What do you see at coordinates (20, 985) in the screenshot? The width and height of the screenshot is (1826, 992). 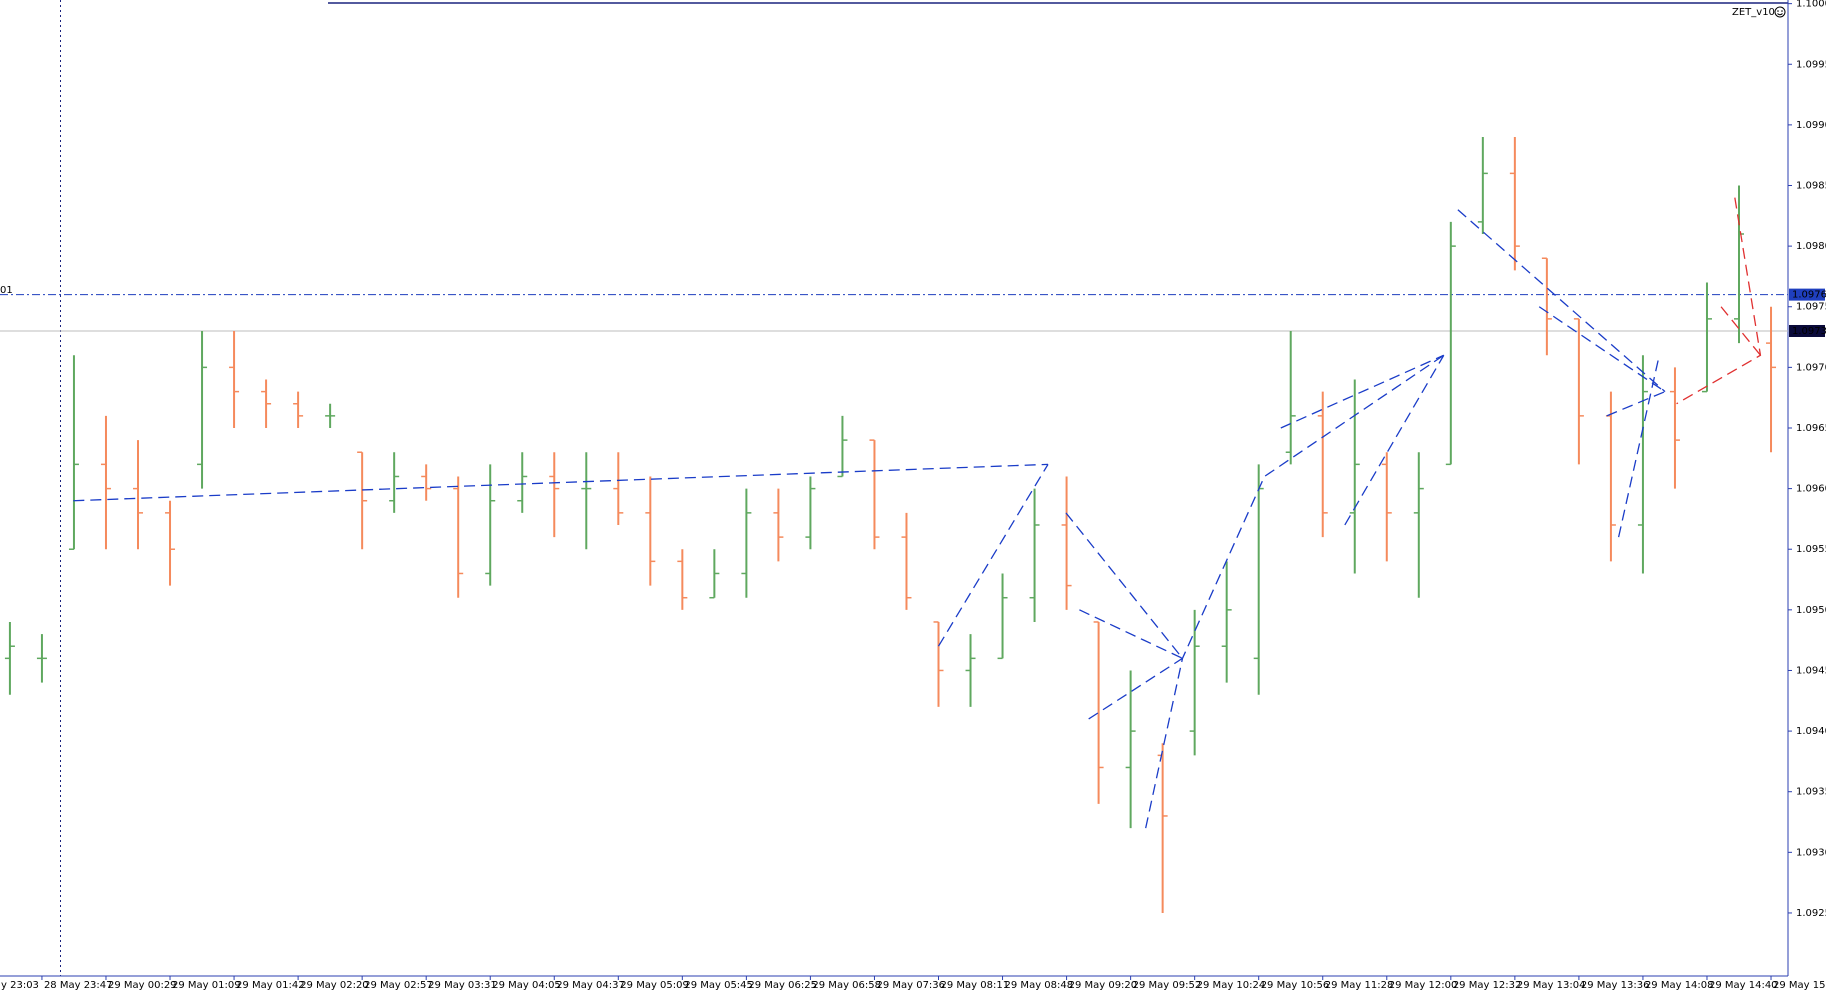 I see `x-tick-label: y 23:03` at bounding box center [20, 985].